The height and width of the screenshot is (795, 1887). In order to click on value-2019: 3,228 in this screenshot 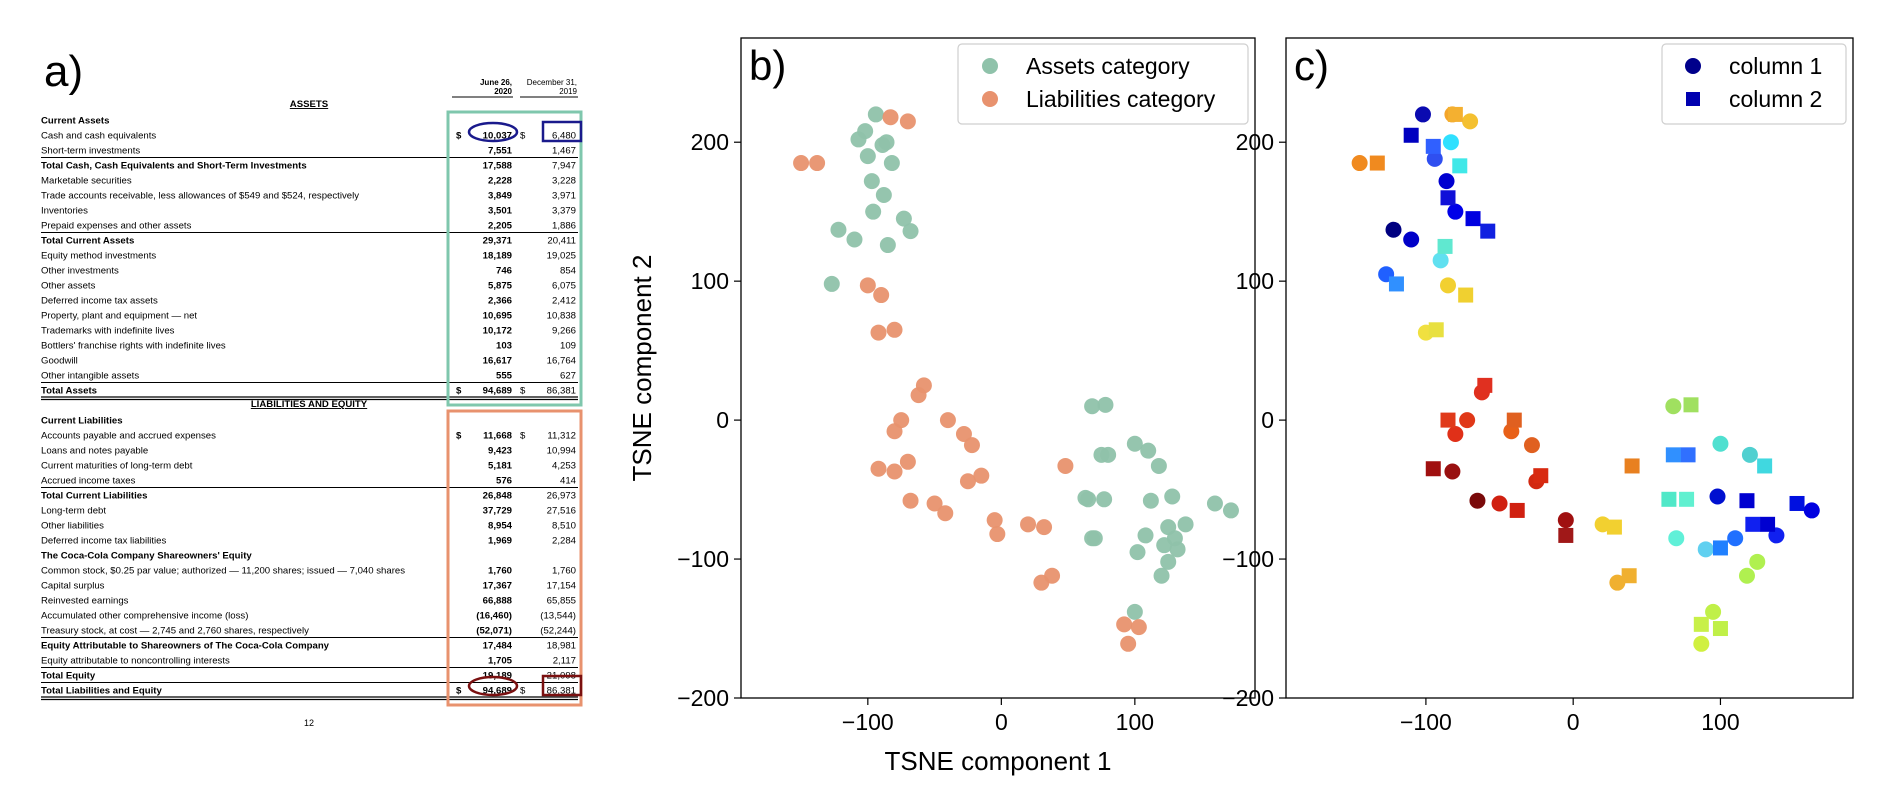, I will do `click(564, 181)`.